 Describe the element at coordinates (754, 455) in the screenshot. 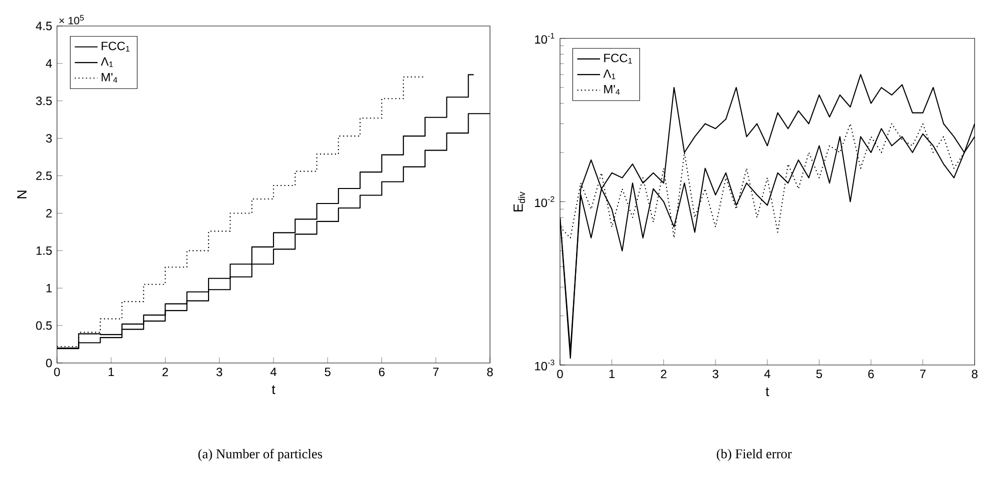

I see `text: (b) Field error` at that location.